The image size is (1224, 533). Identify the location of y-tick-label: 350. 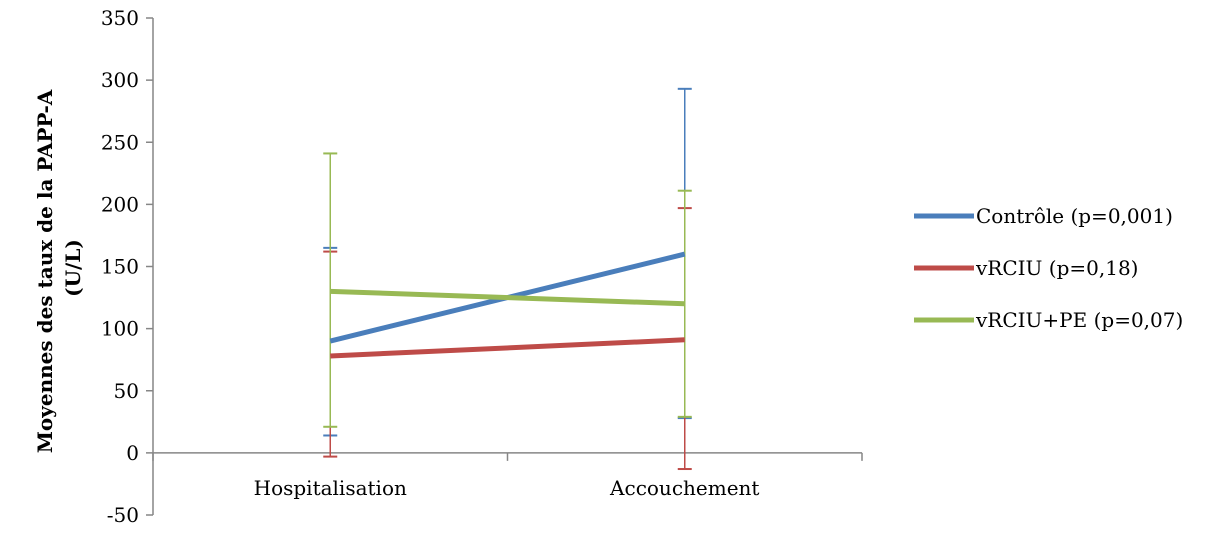
(120, 18).